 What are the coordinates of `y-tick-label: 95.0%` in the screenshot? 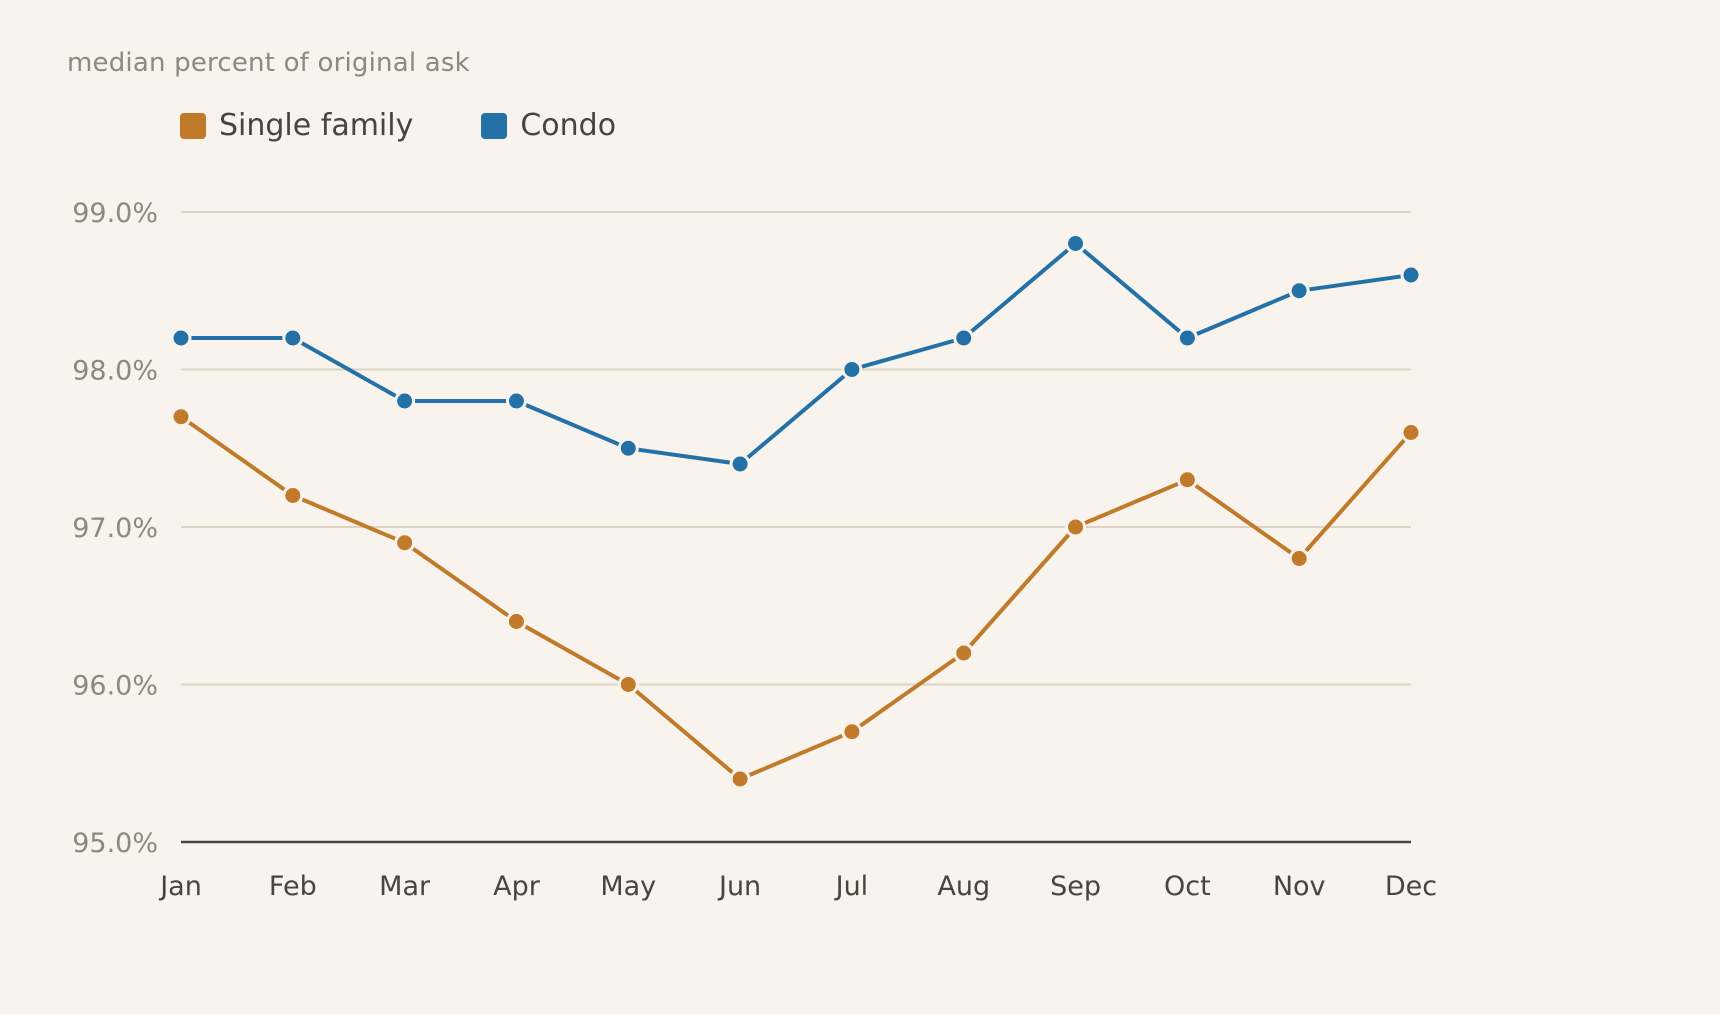 It's located at (115, 843).